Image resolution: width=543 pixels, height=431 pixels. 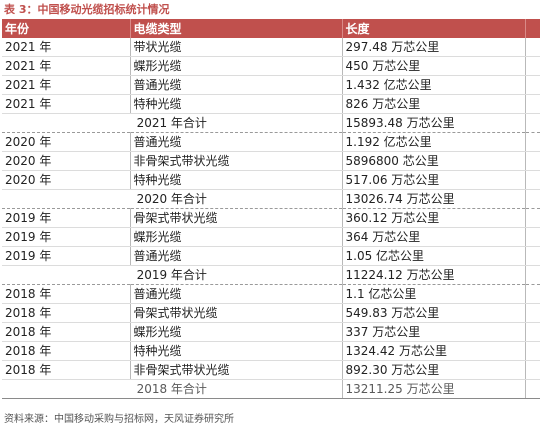 What do you see at coordinates (434, 237) in the screenshot?
I see `cell-length: 364 万芯公里` at bounding box center [434, 237].